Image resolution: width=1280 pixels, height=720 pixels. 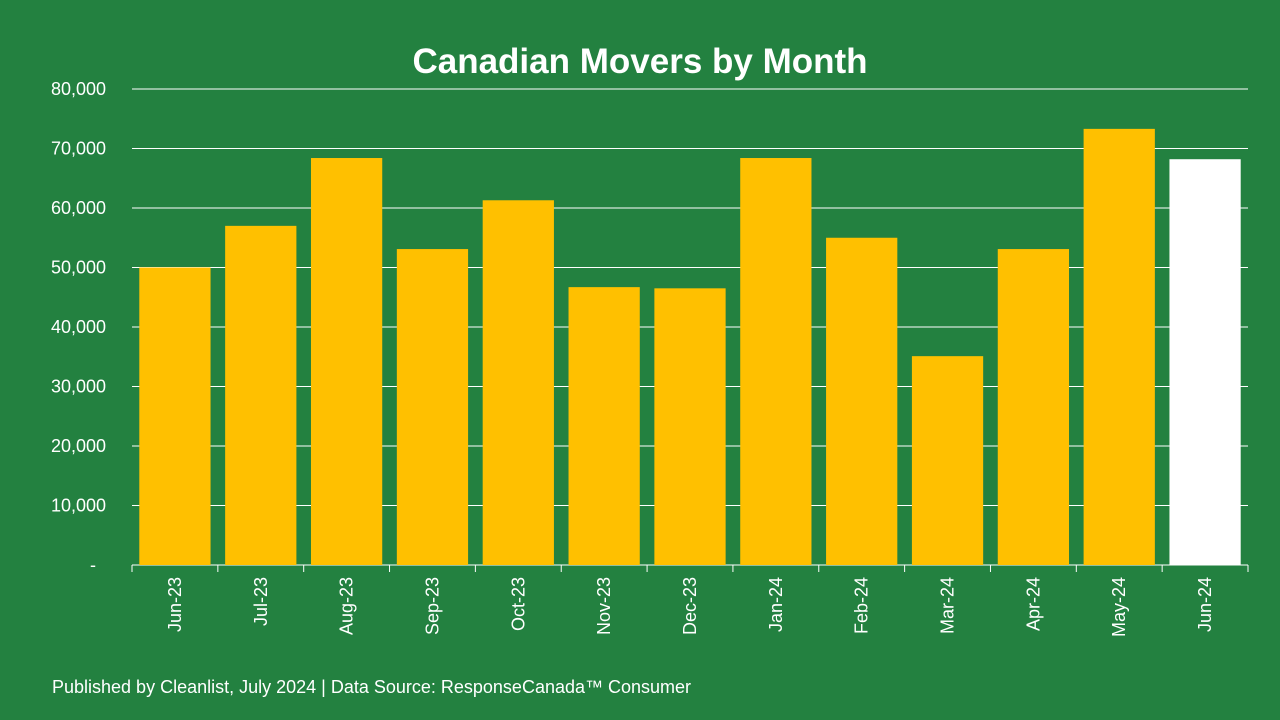 I want to click on x-tick-label: Jun-23, so click(x=175, y=604).